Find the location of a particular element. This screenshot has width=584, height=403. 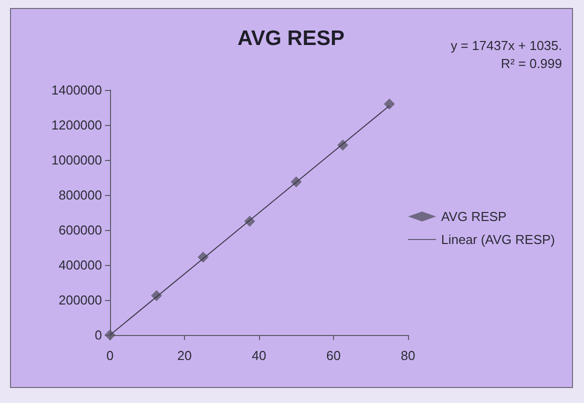

y-tick-label: 800000 is located at coordinates (80, 195).